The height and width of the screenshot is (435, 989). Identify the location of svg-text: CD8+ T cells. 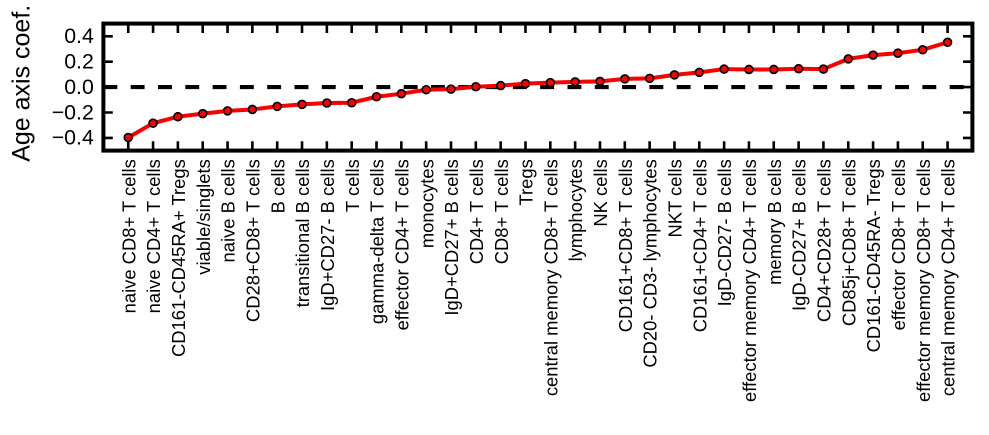
(501, 211).